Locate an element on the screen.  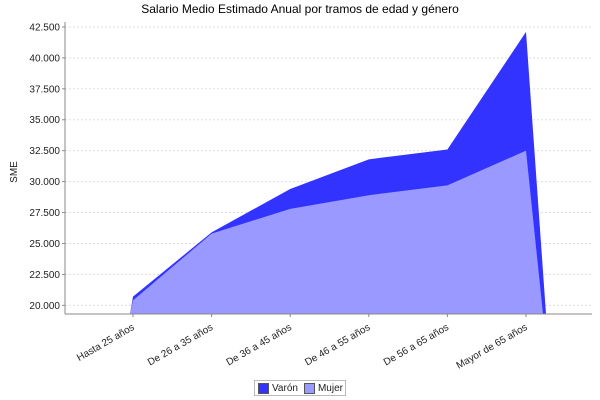
y-tick-label: 30.000 is located at coordinates (44, 182).